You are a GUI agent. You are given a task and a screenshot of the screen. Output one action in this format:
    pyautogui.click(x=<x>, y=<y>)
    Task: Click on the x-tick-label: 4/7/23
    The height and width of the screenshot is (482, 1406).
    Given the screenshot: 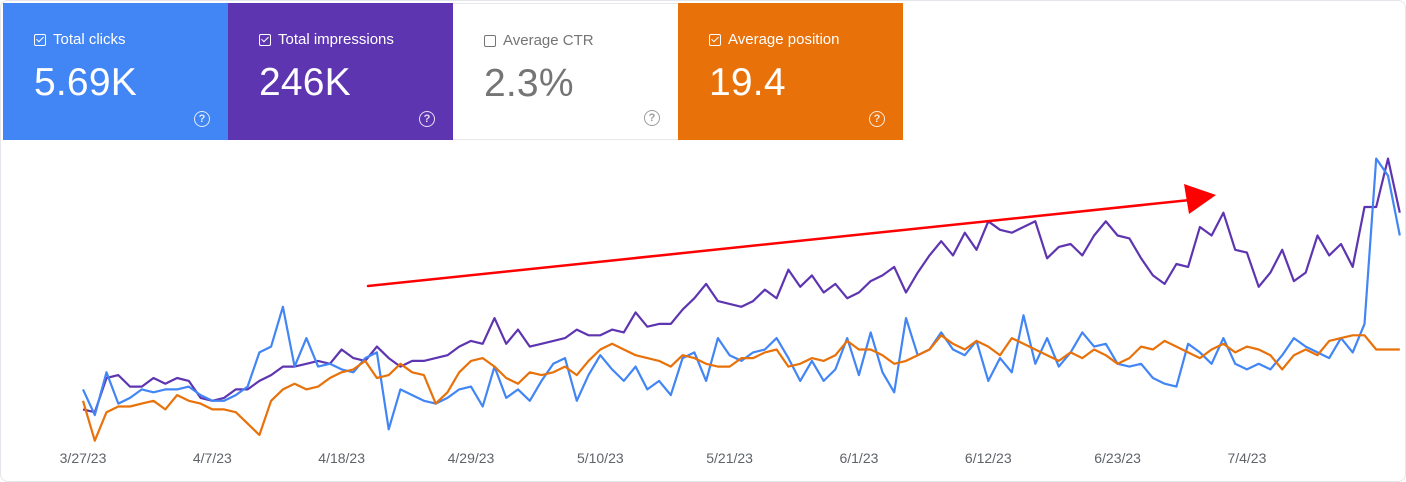 What is the action you would take?
    pyautogui.click(x=212, y=458)
    